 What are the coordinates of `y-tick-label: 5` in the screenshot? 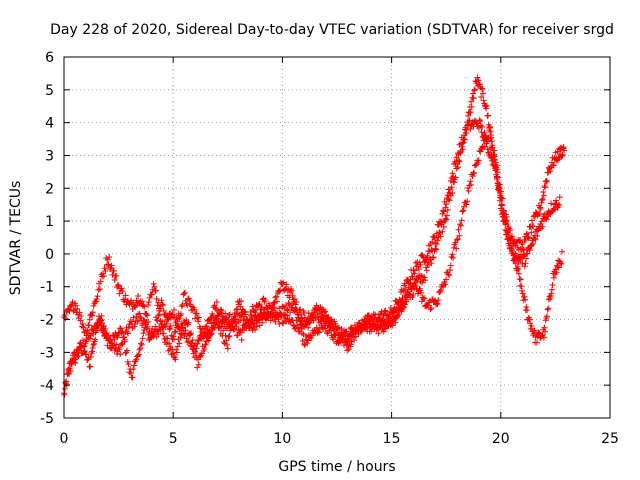 It's located at (49, 91).